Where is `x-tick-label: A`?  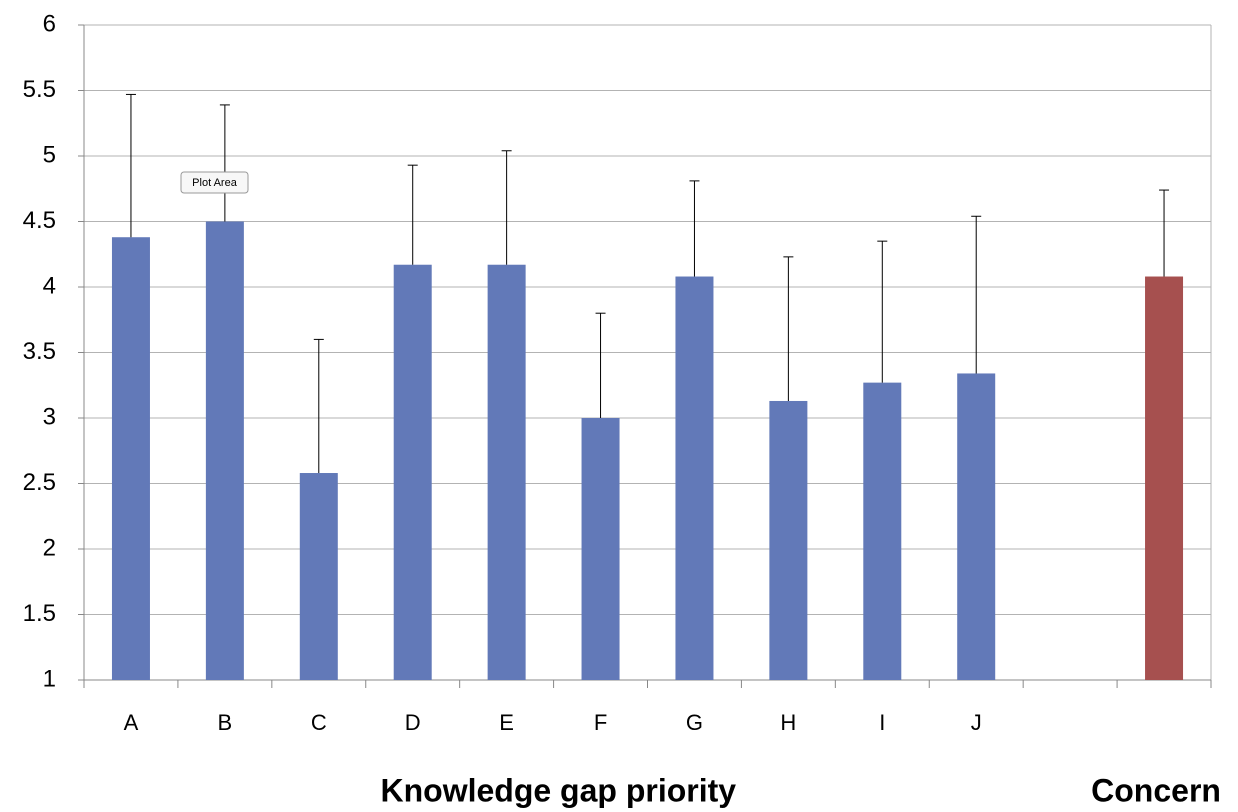 x-tick-label: A is located at coordinates (131, 722).